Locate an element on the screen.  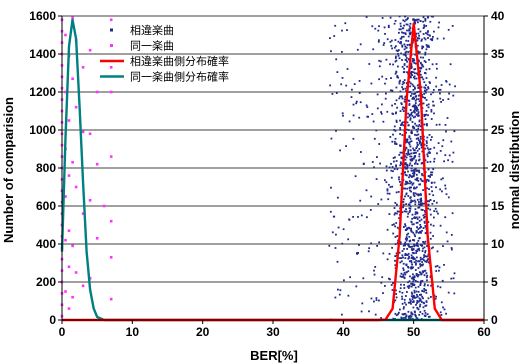
scatter-point-same is located at coordinates (76, 272).